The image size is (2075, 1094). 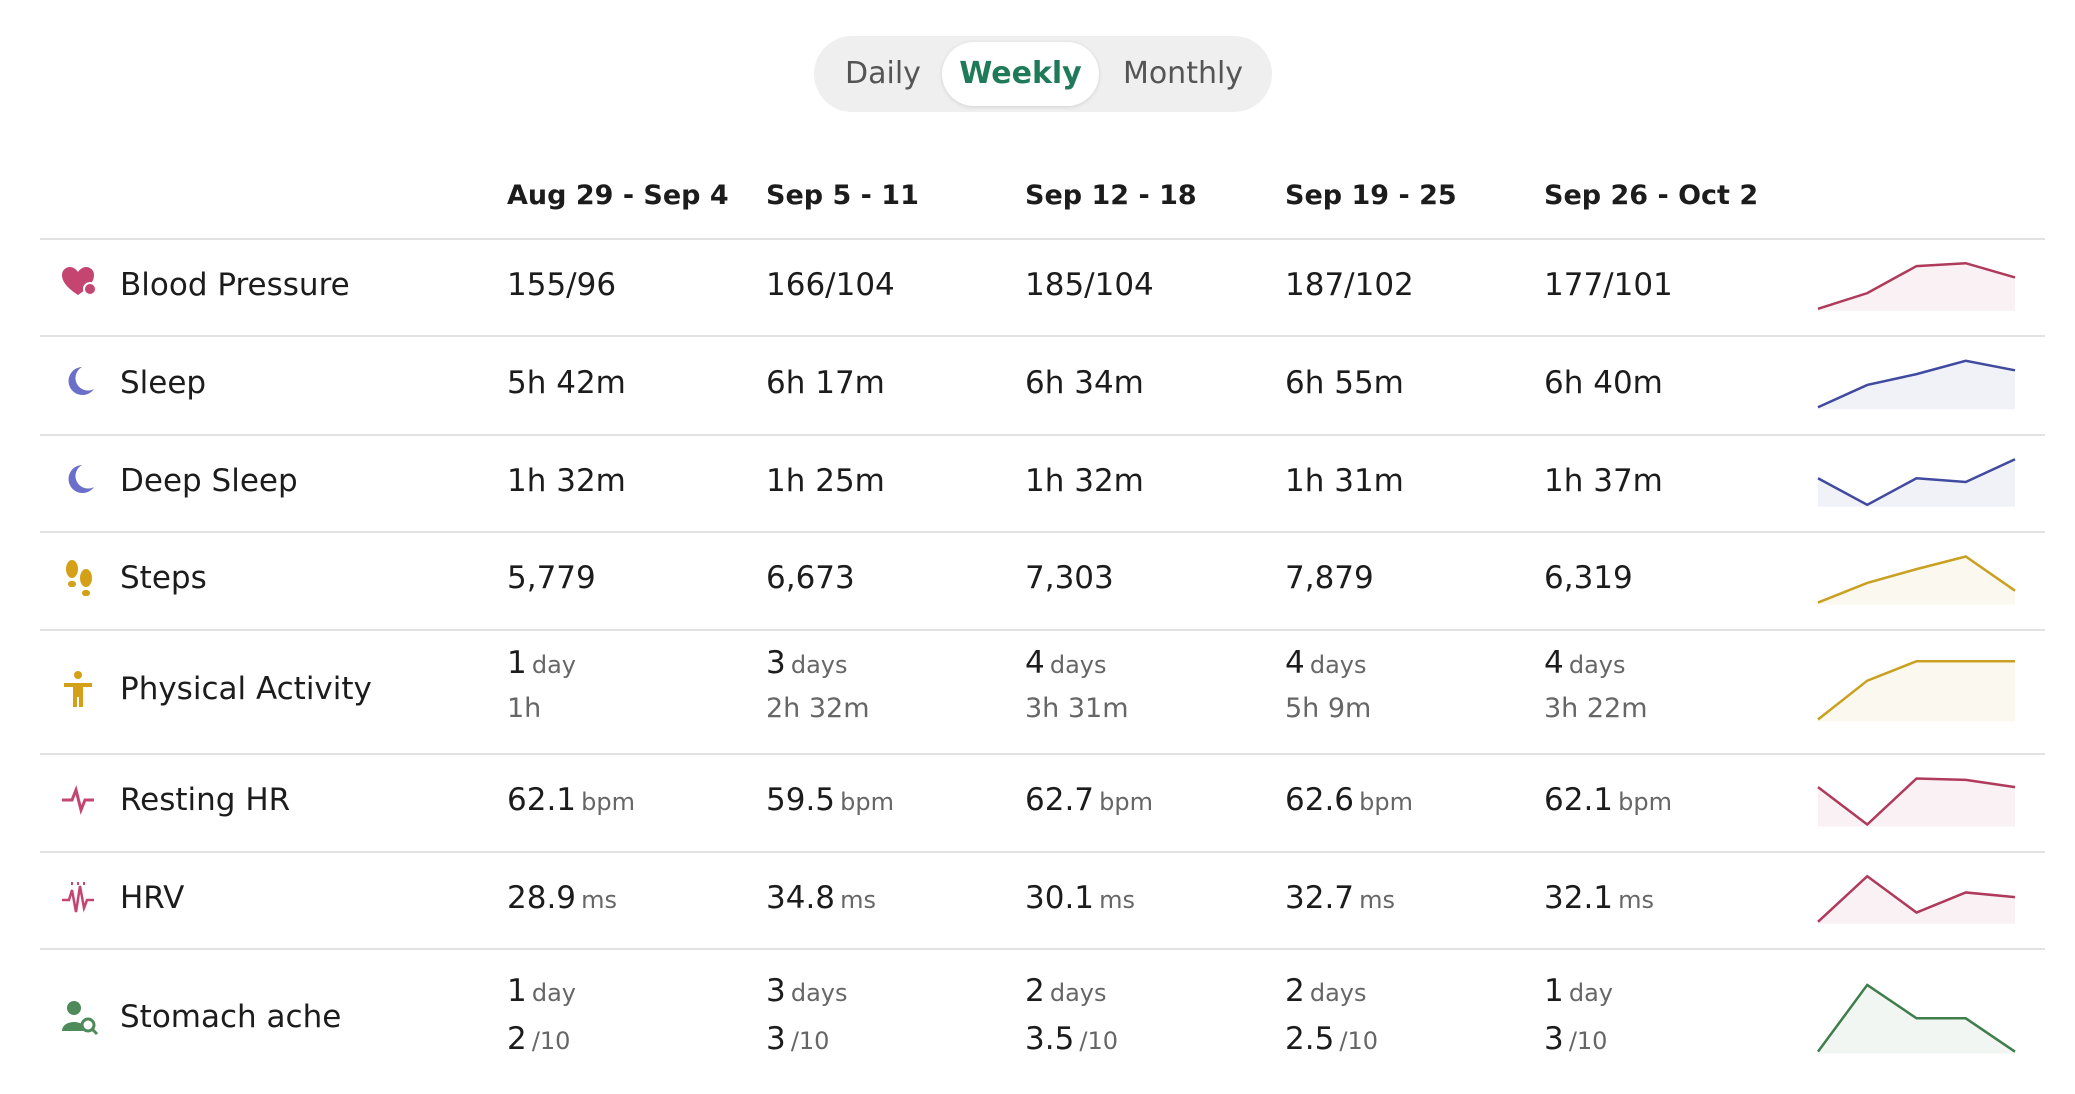 I want to click on tab: Daily, so click(x=883, y=73).